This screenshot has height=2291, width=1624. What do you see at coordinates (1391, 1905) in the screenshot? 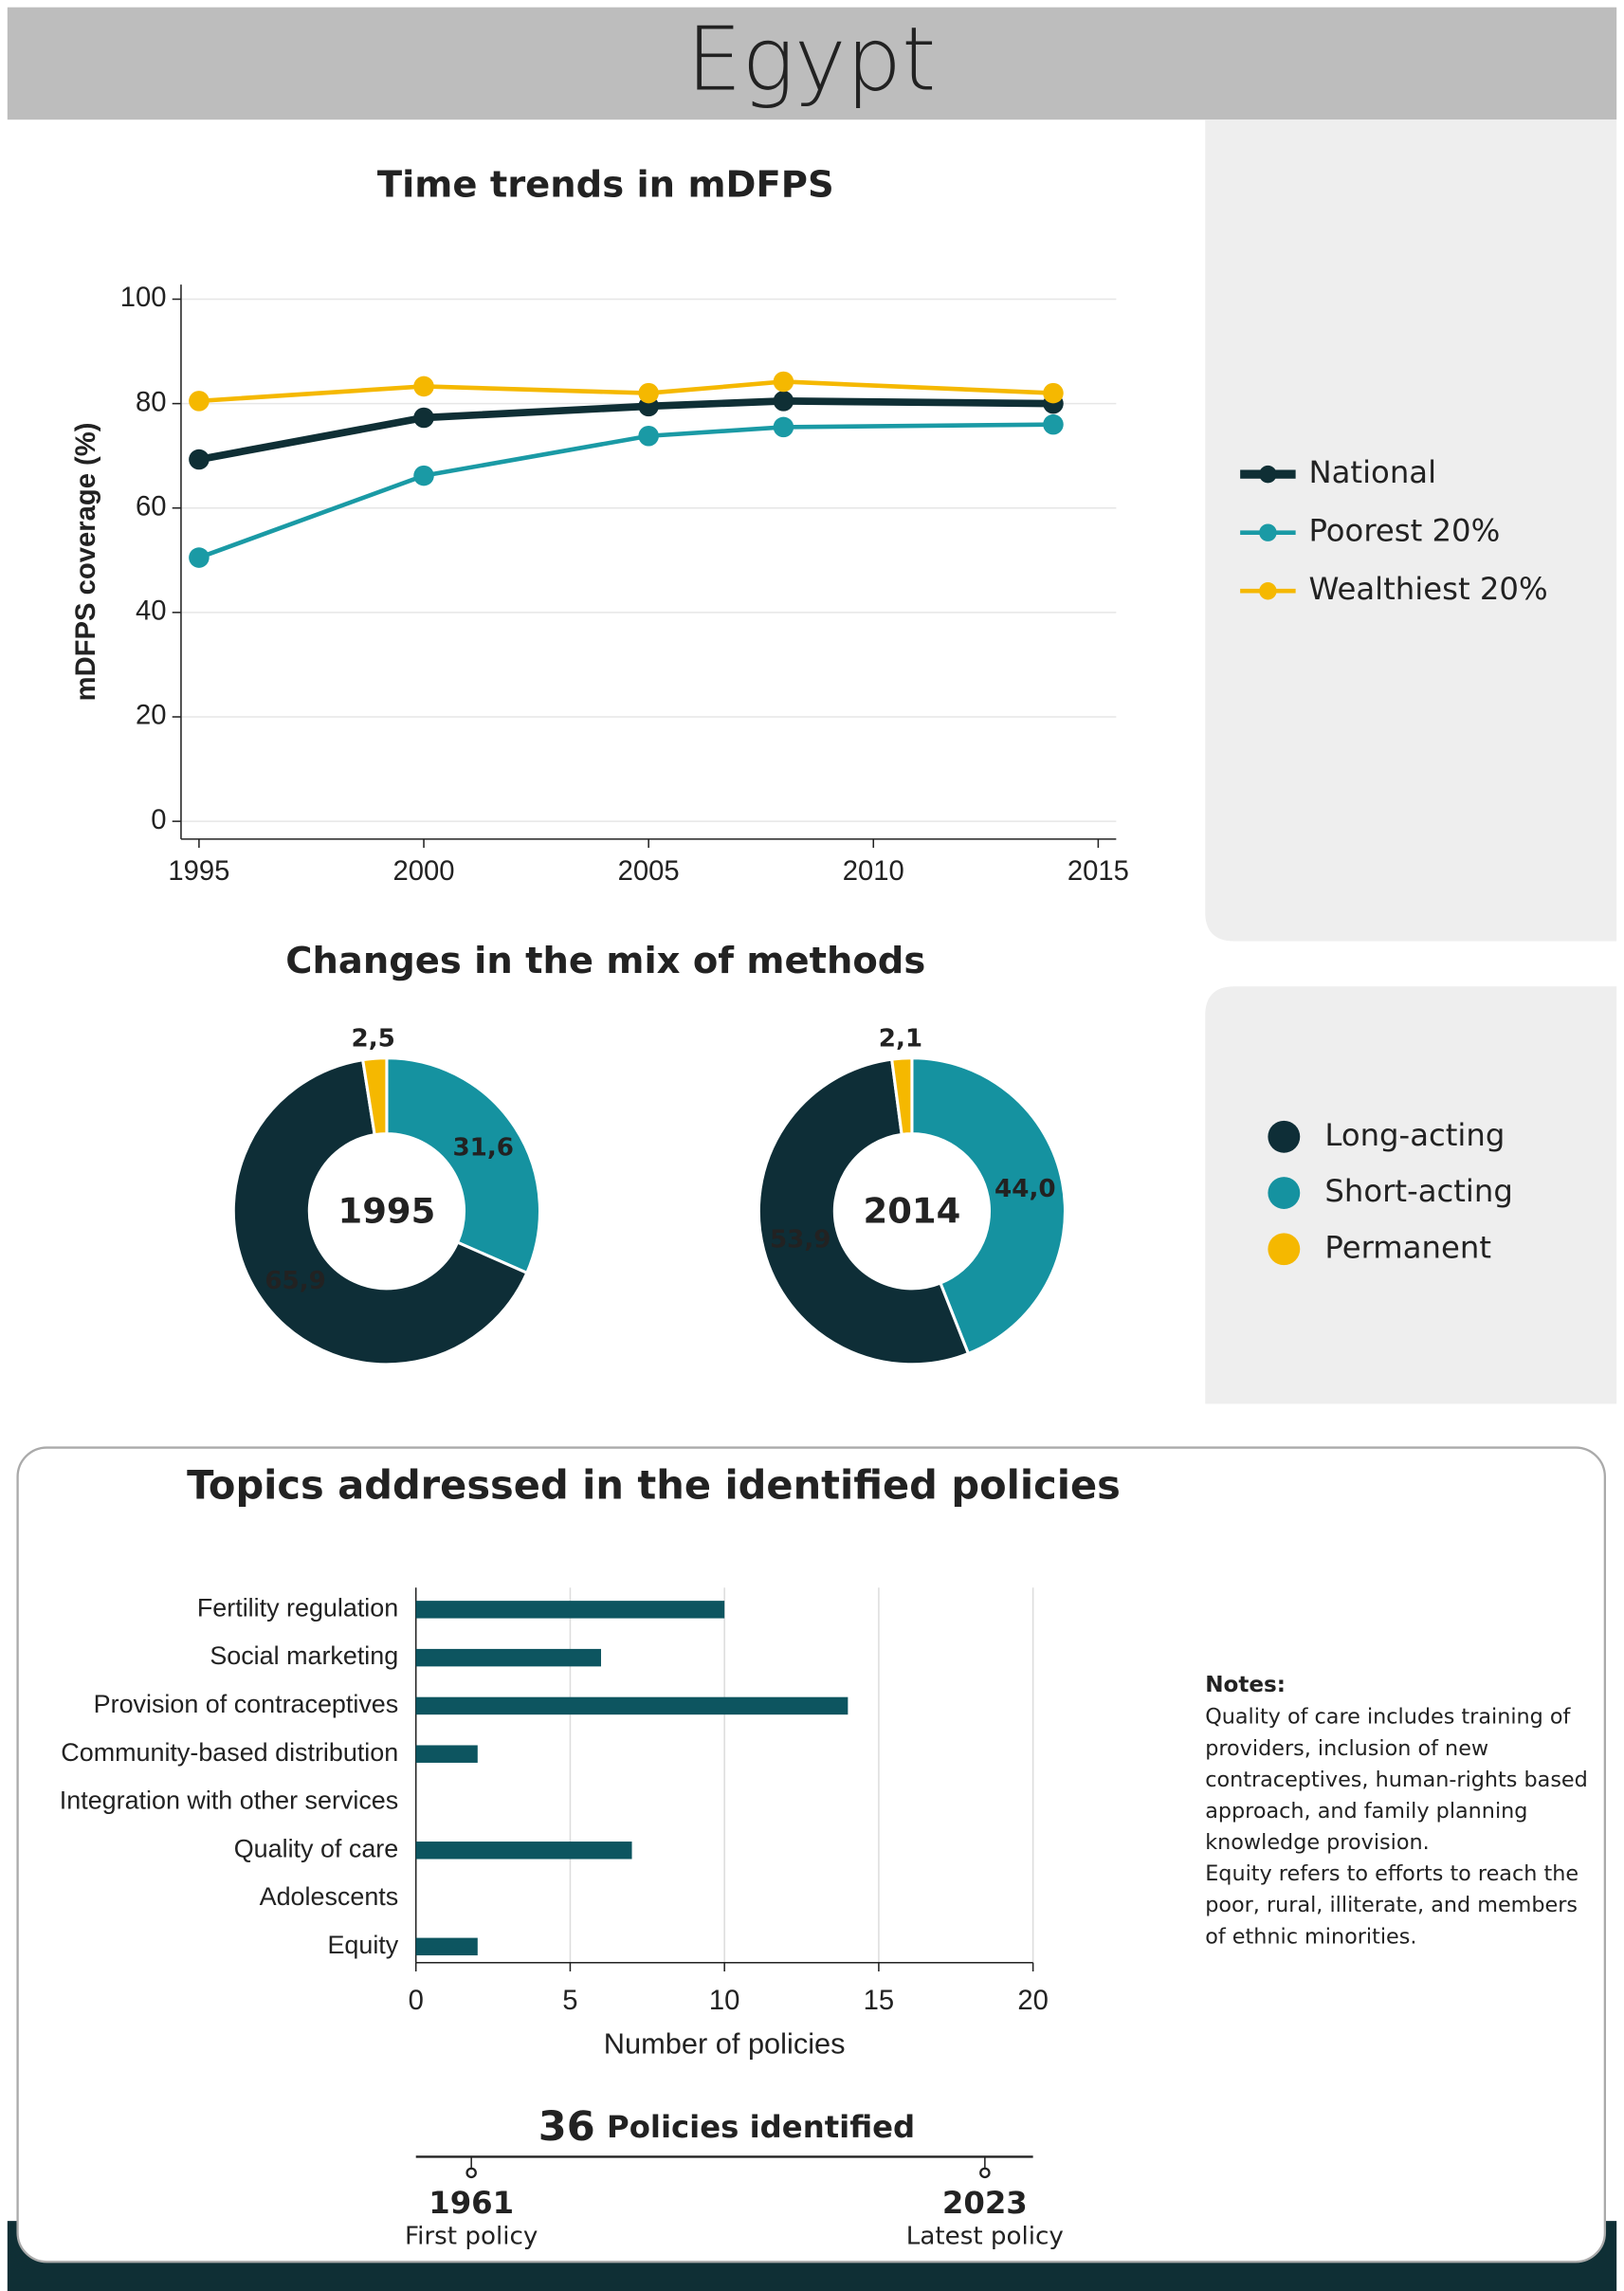
I see `notes-line: poor, rural, illiterate, and members` at bounding box center [1391, 1905].